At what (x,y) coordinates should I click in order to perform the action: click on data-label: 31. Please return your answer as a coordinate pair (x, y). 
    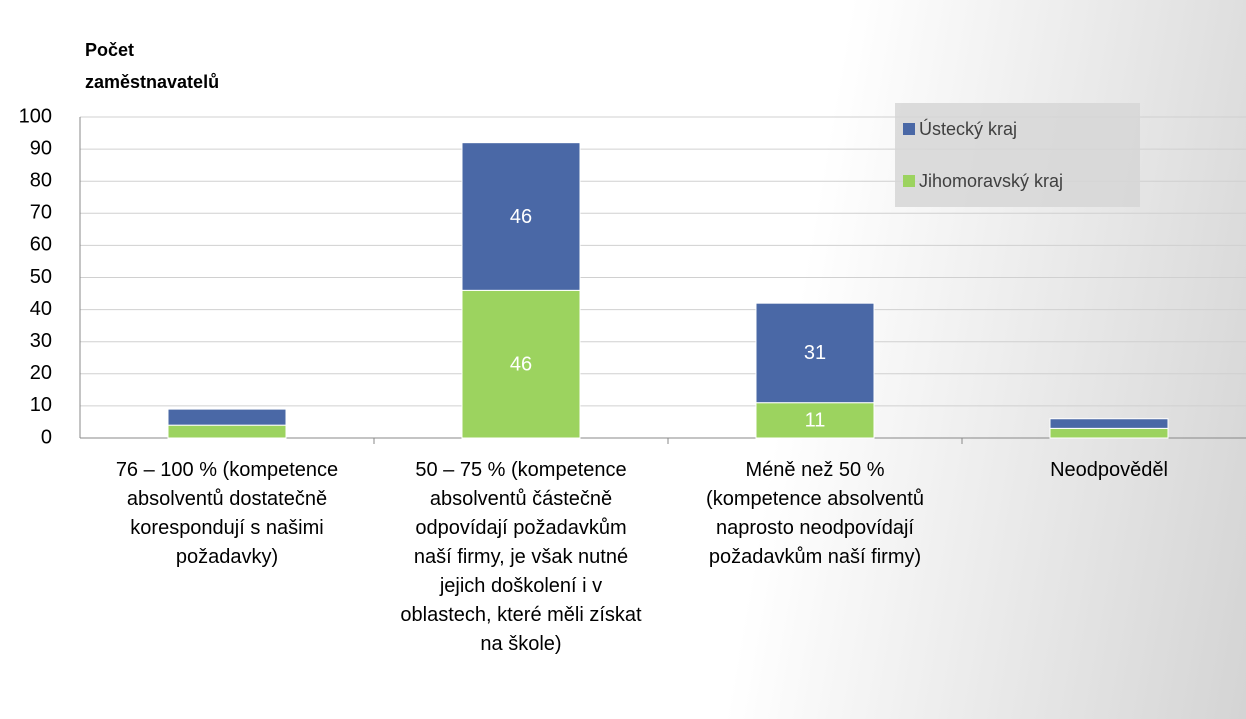
    Looking at the image, I should click on (815, 353).